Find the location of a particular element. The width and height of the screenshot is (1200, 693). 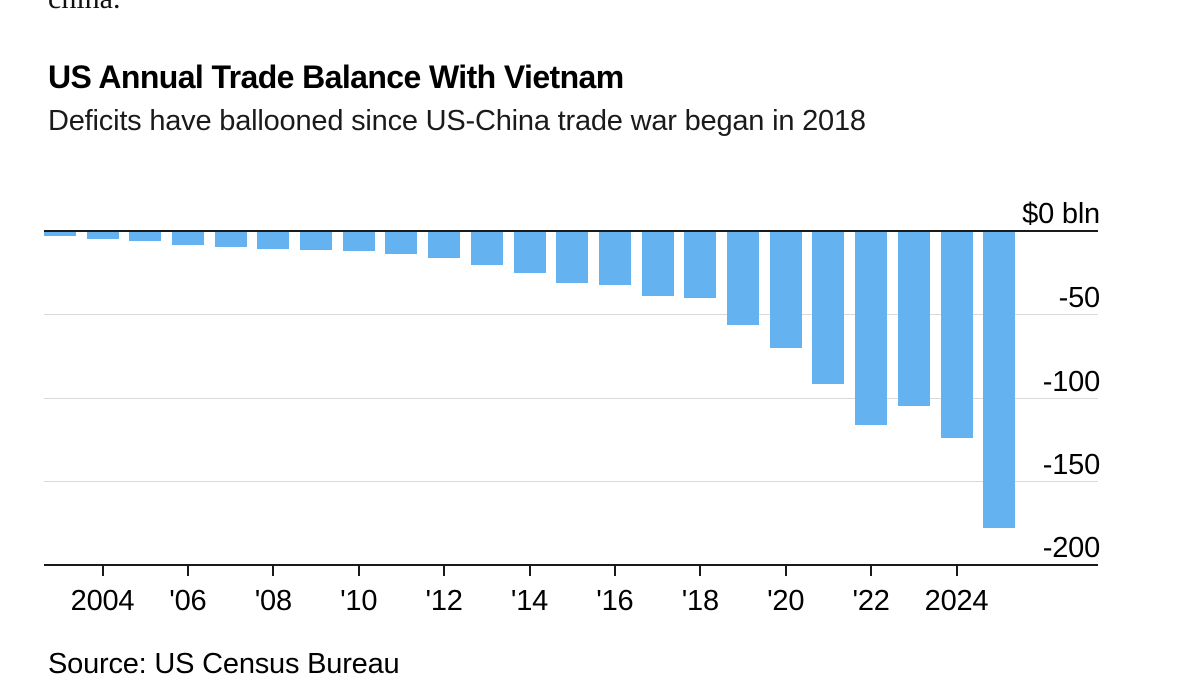

chart-bar-2012 is located at coordinates (444, 245).